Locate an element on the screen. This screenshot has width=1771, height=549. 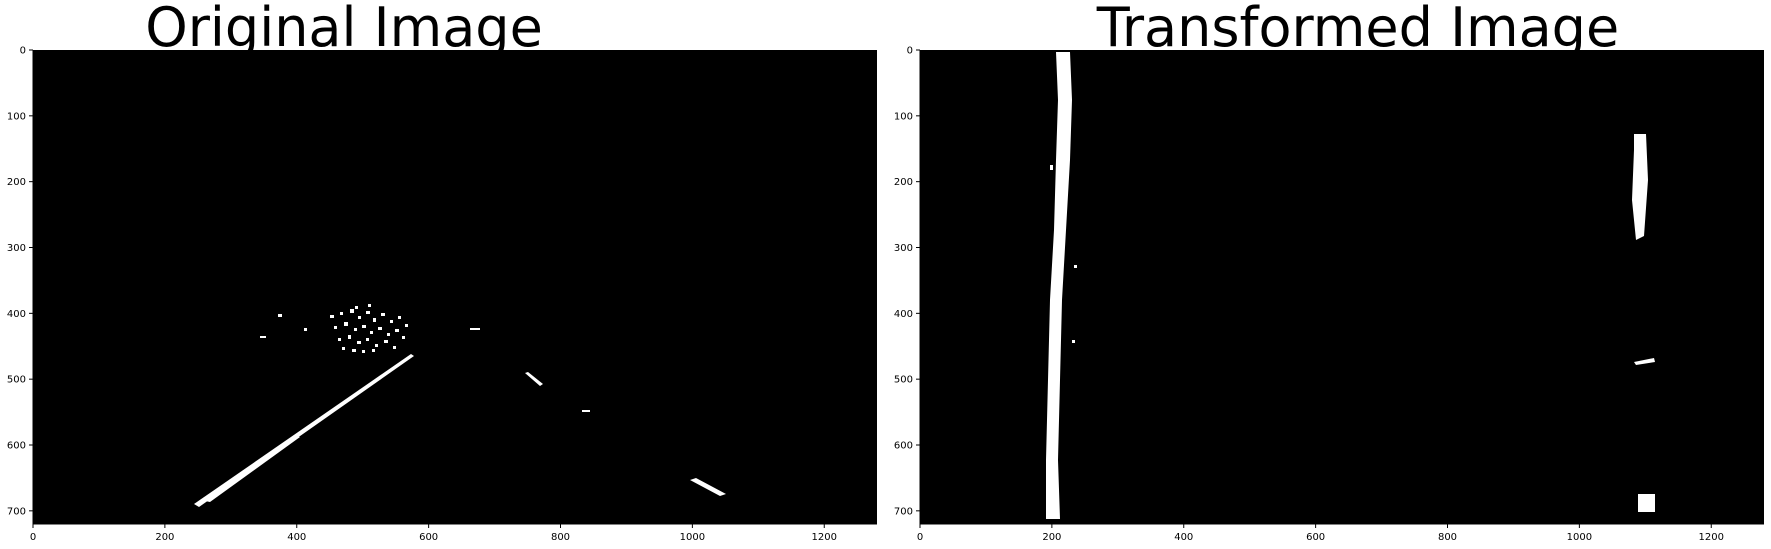
right-lane-segment is located at coordinates (1646, 503).